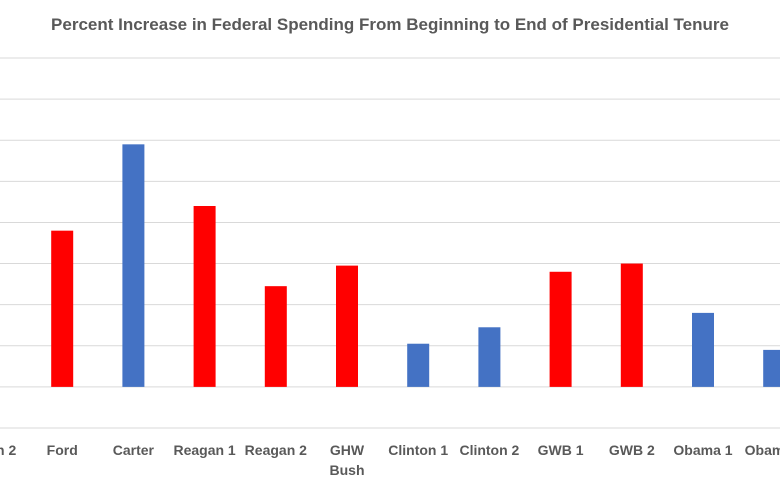 This screenshot has width=780, height=489. Describe the element at coordinates (702, 450) in the screenshot. I see `category-label: Obama 1` at that location.